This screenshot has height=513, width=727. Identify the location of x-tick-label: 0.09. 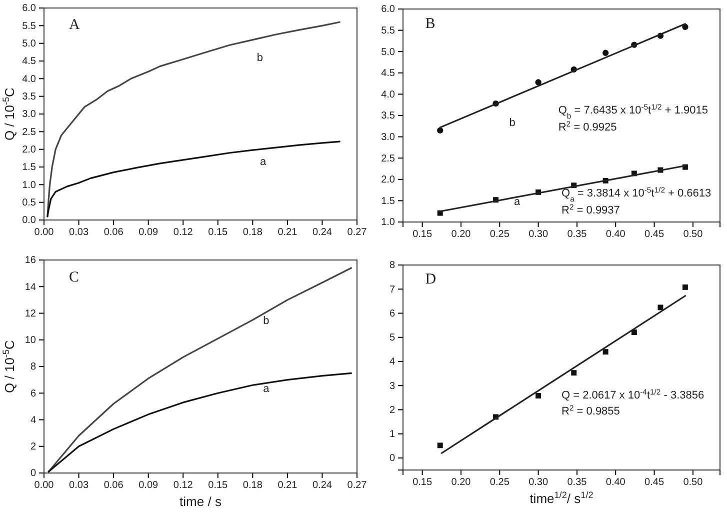
(148, 486).